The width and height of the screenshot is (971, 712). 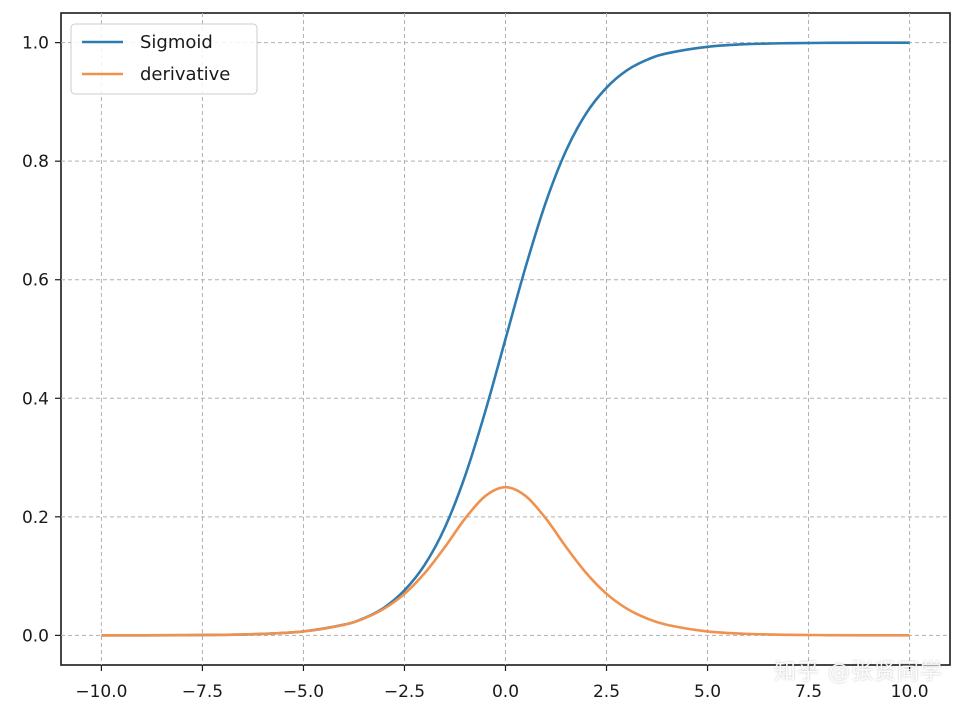 What do you see at coordinates (808, 692) in the screenshot?
I see `x-tick-label: 7.5` at bounding box center [808, 692].